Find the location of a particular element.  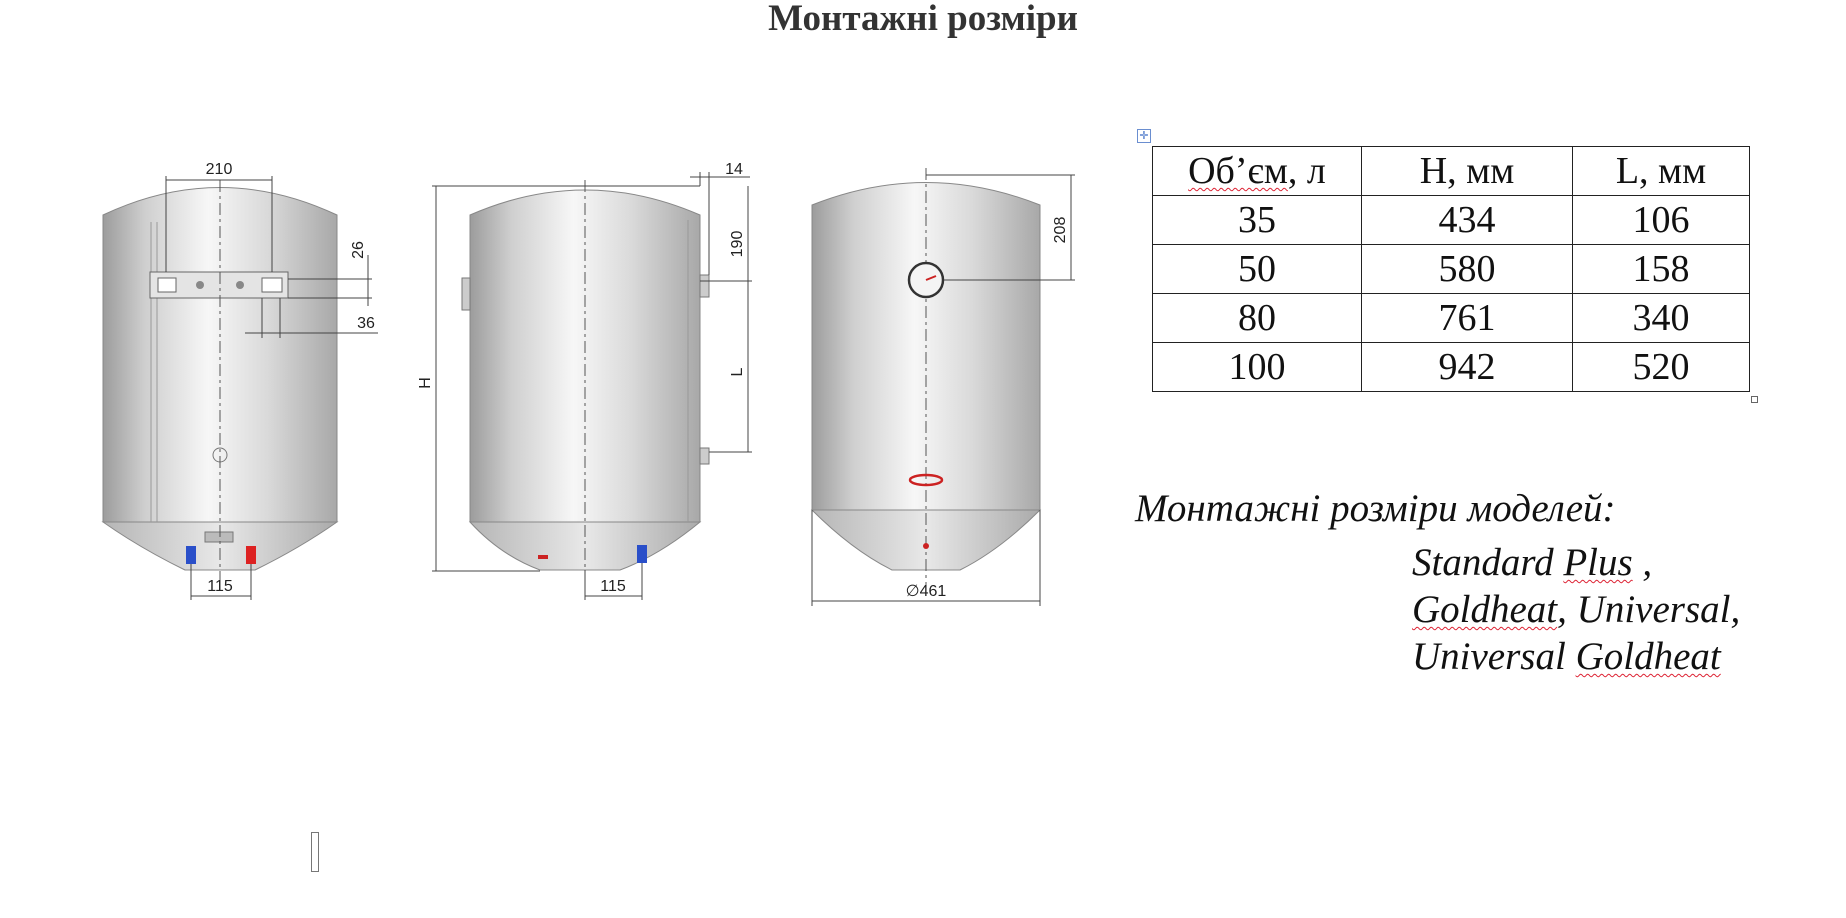

cell-volume: 50 is located at coordinates (1257, 269).